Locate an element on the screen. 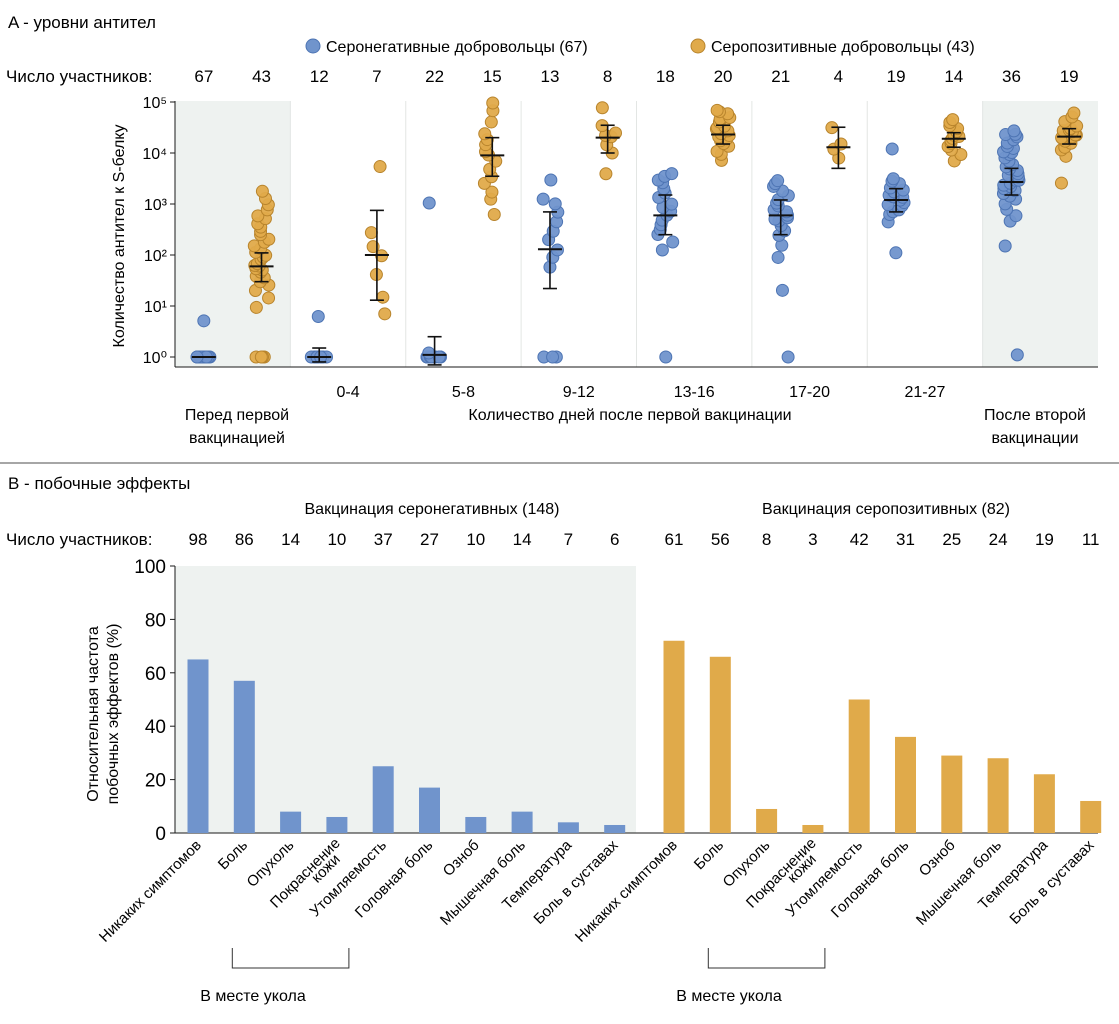 The height and width of the screenshot is (1024, 1119). y-tick-label: 80 is located at coordinates (155, 620).